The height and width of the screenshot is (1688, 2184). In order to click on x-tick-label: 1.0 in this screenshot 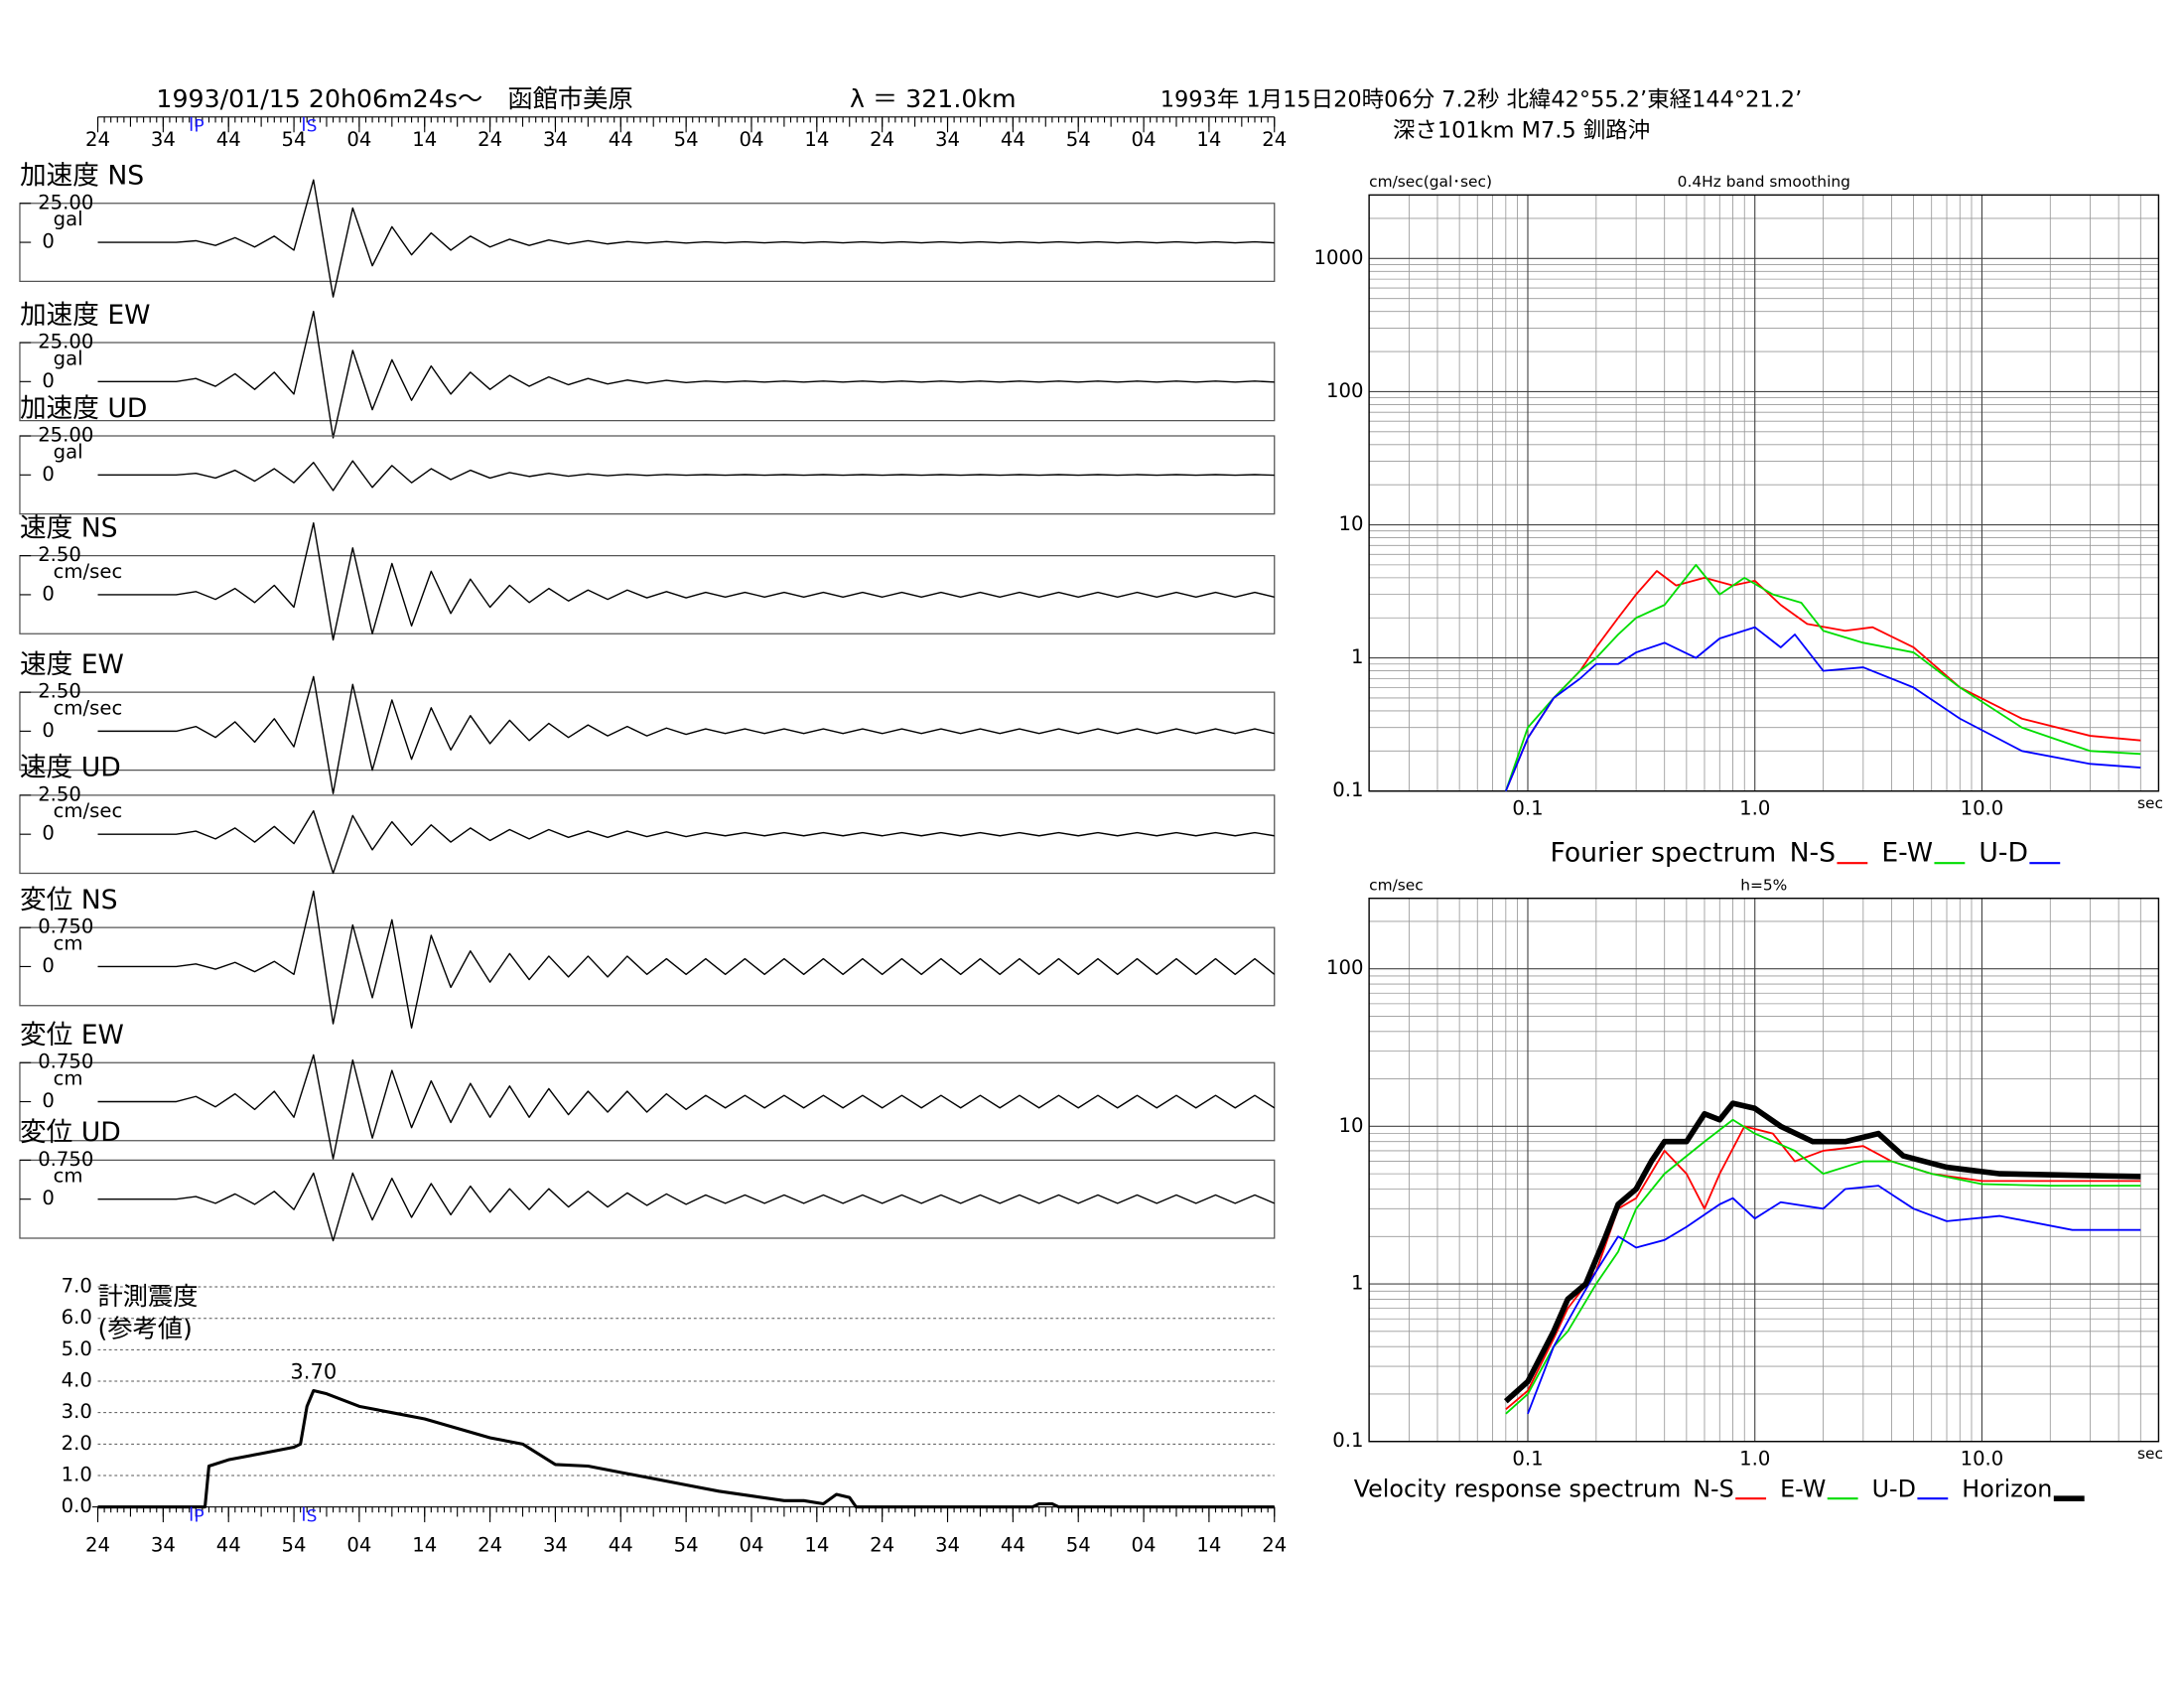, I will do `click(1754, 1458)`.